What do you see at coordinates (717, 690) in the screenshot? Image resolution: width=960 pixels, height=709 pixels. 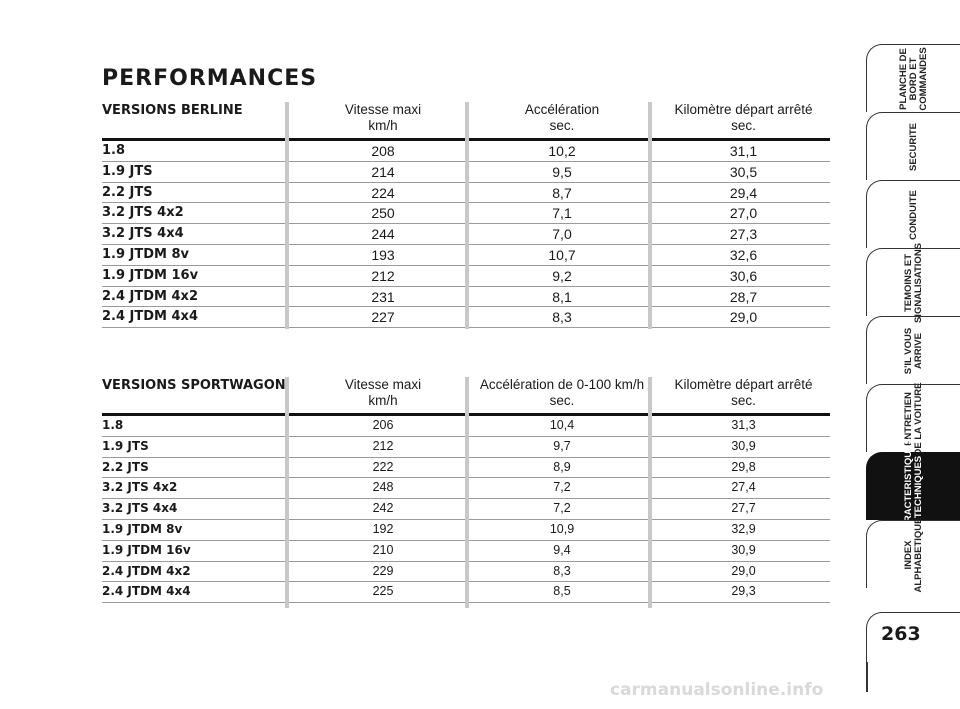 I see `watermark: carmanualsonline.info` at bounding box center [717, 690].